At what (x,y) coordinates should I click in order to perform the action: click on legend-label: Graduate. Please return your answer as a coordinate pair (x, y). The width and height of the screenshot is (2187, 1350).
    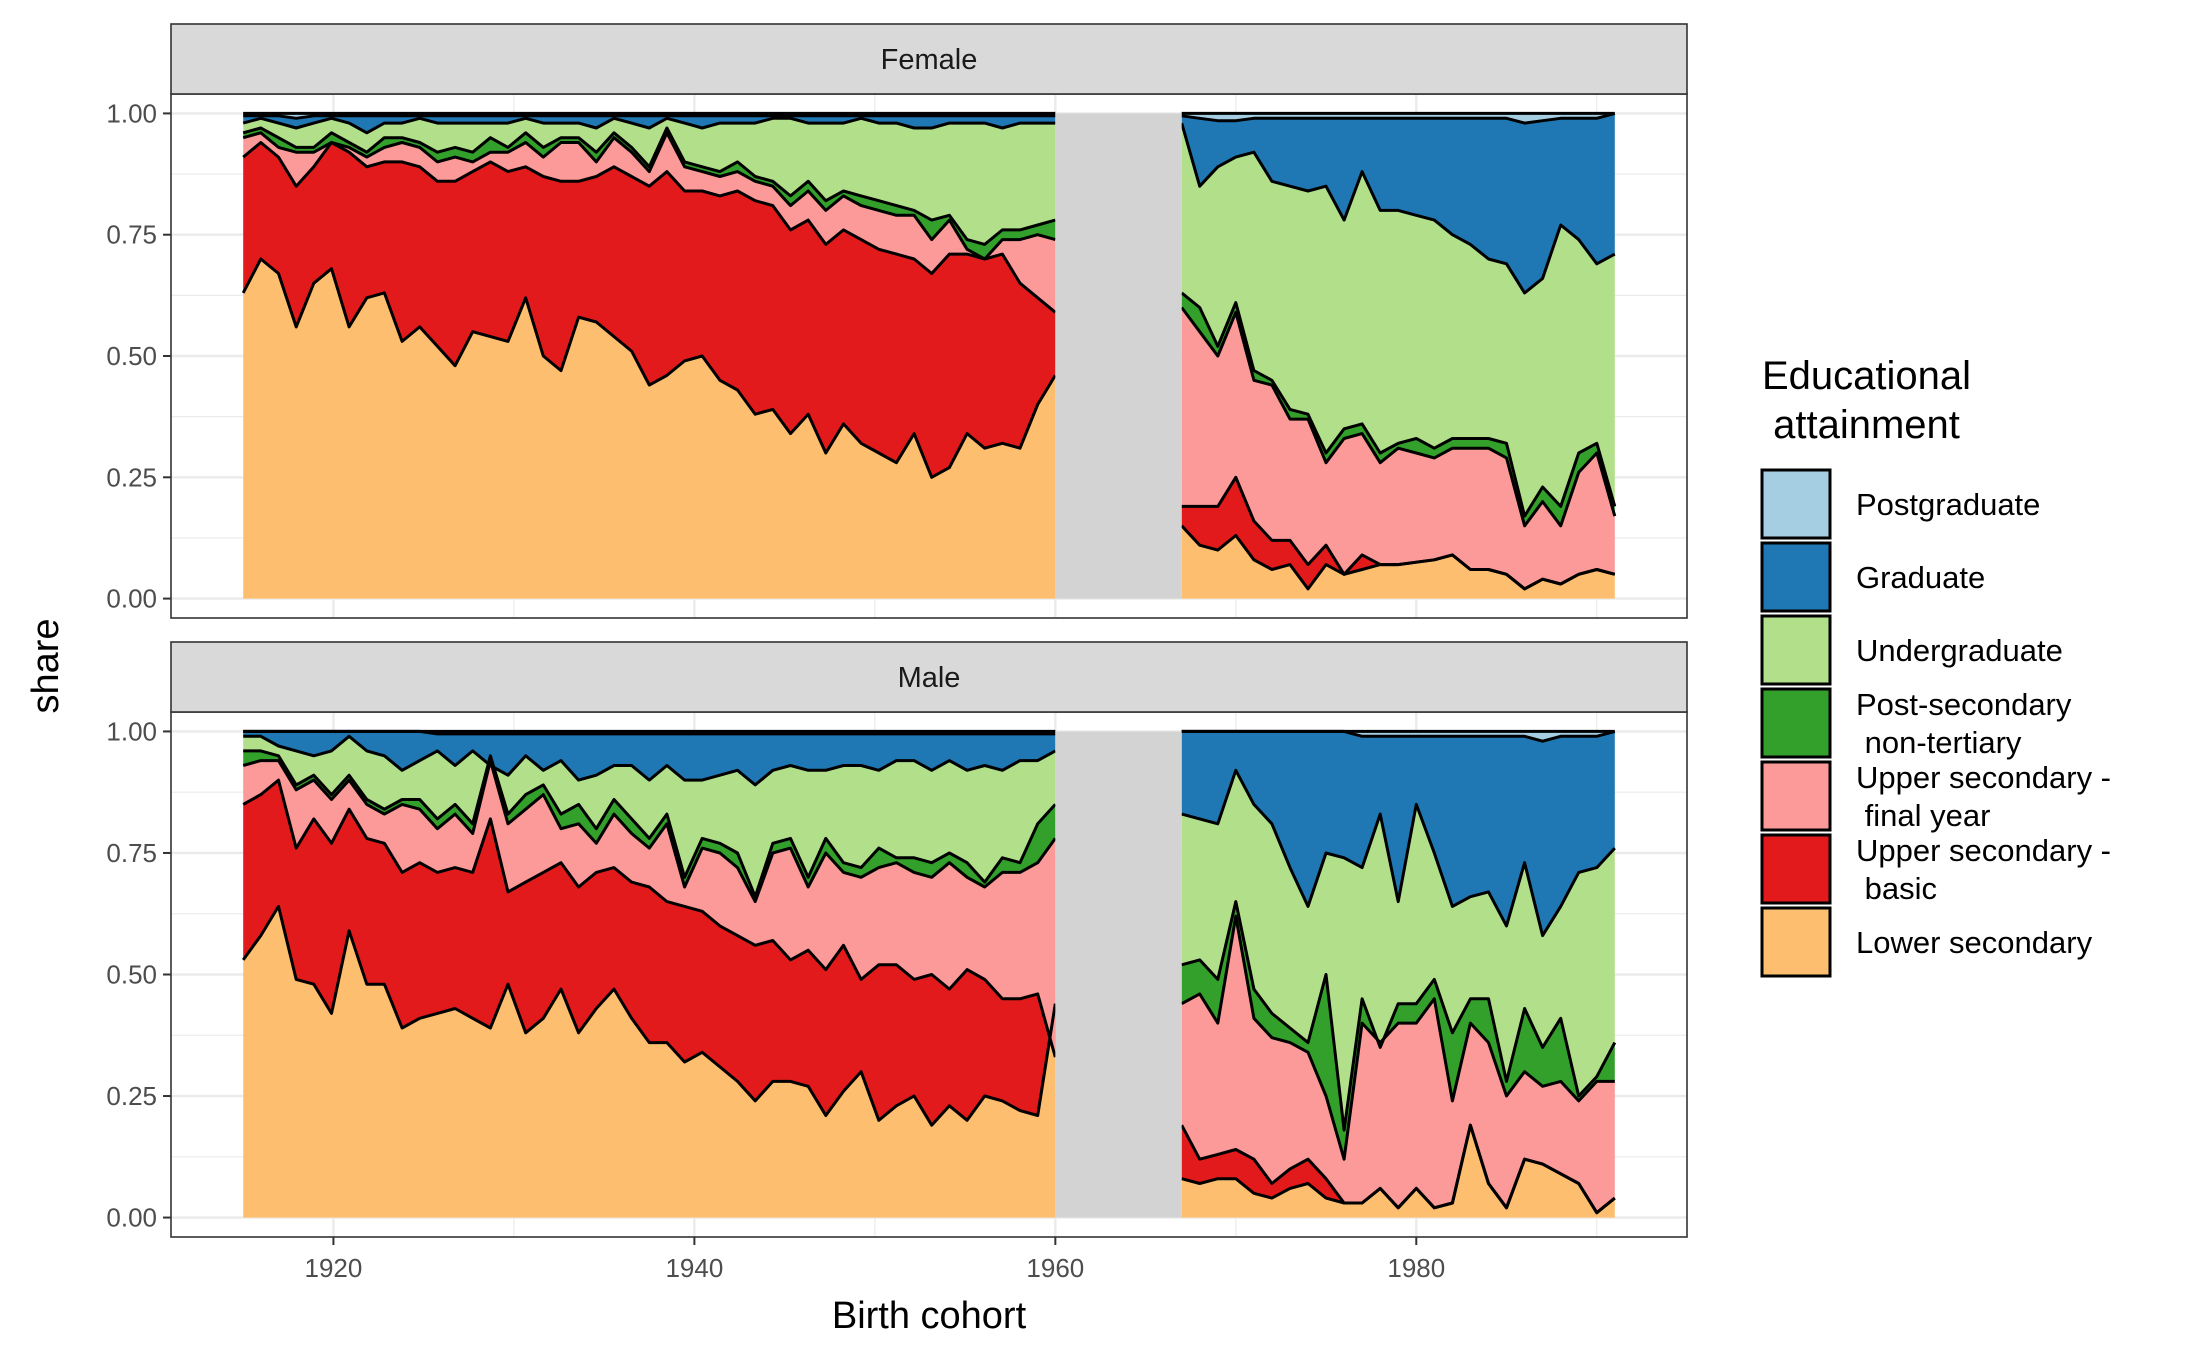
    Looking at the image, I should click on (1920, 577).